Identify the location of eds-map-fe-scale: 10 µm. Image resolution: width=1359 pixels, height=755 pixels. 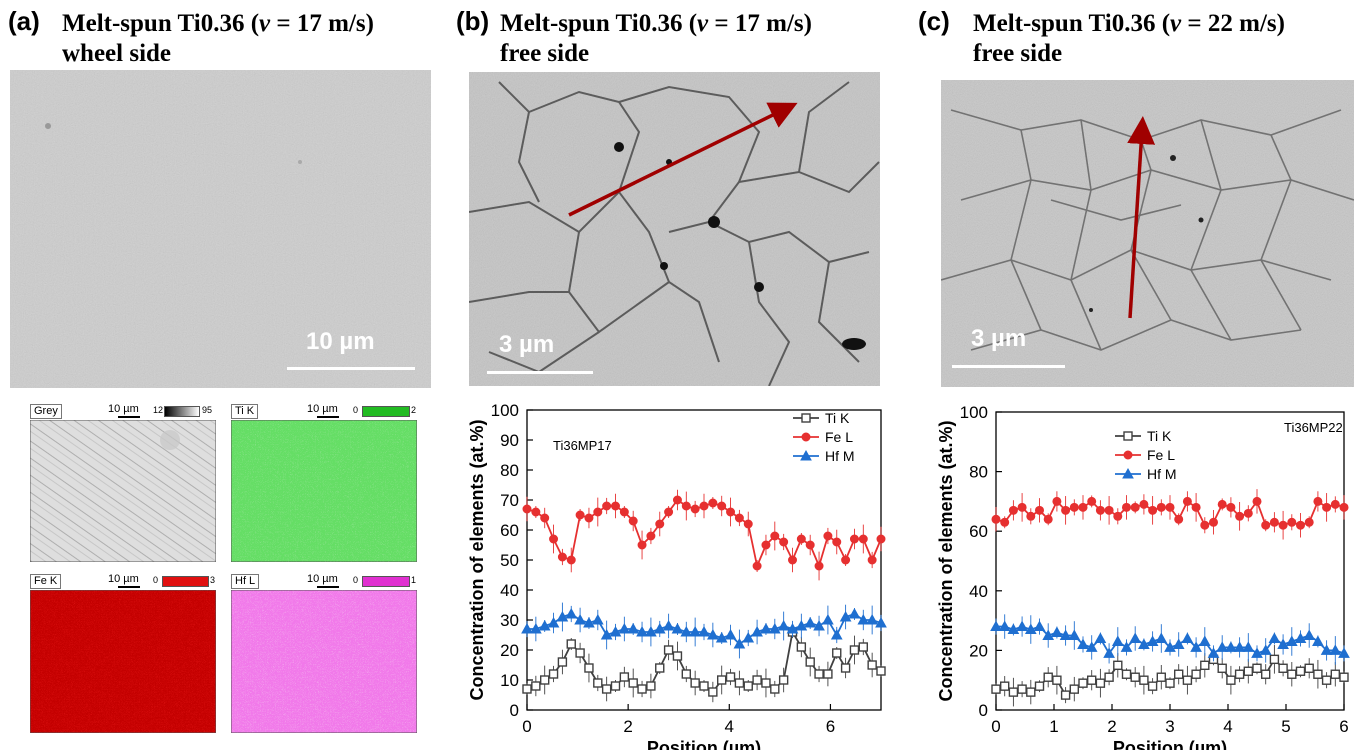
(123, 579).